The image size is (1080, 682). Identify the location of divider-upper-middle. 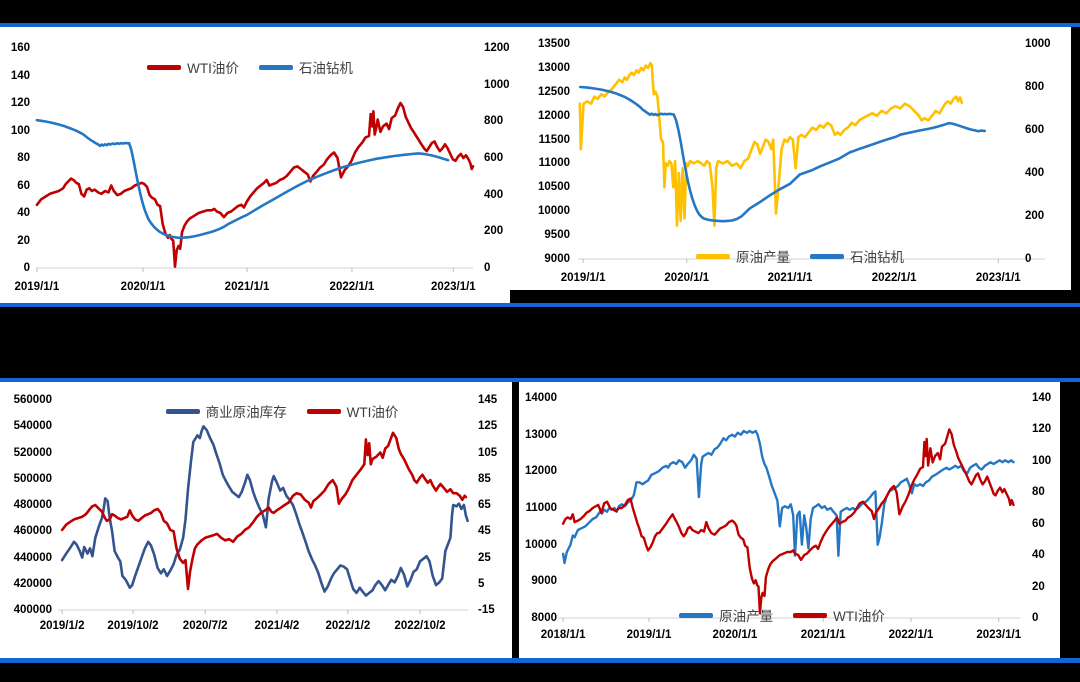
(540, 305).